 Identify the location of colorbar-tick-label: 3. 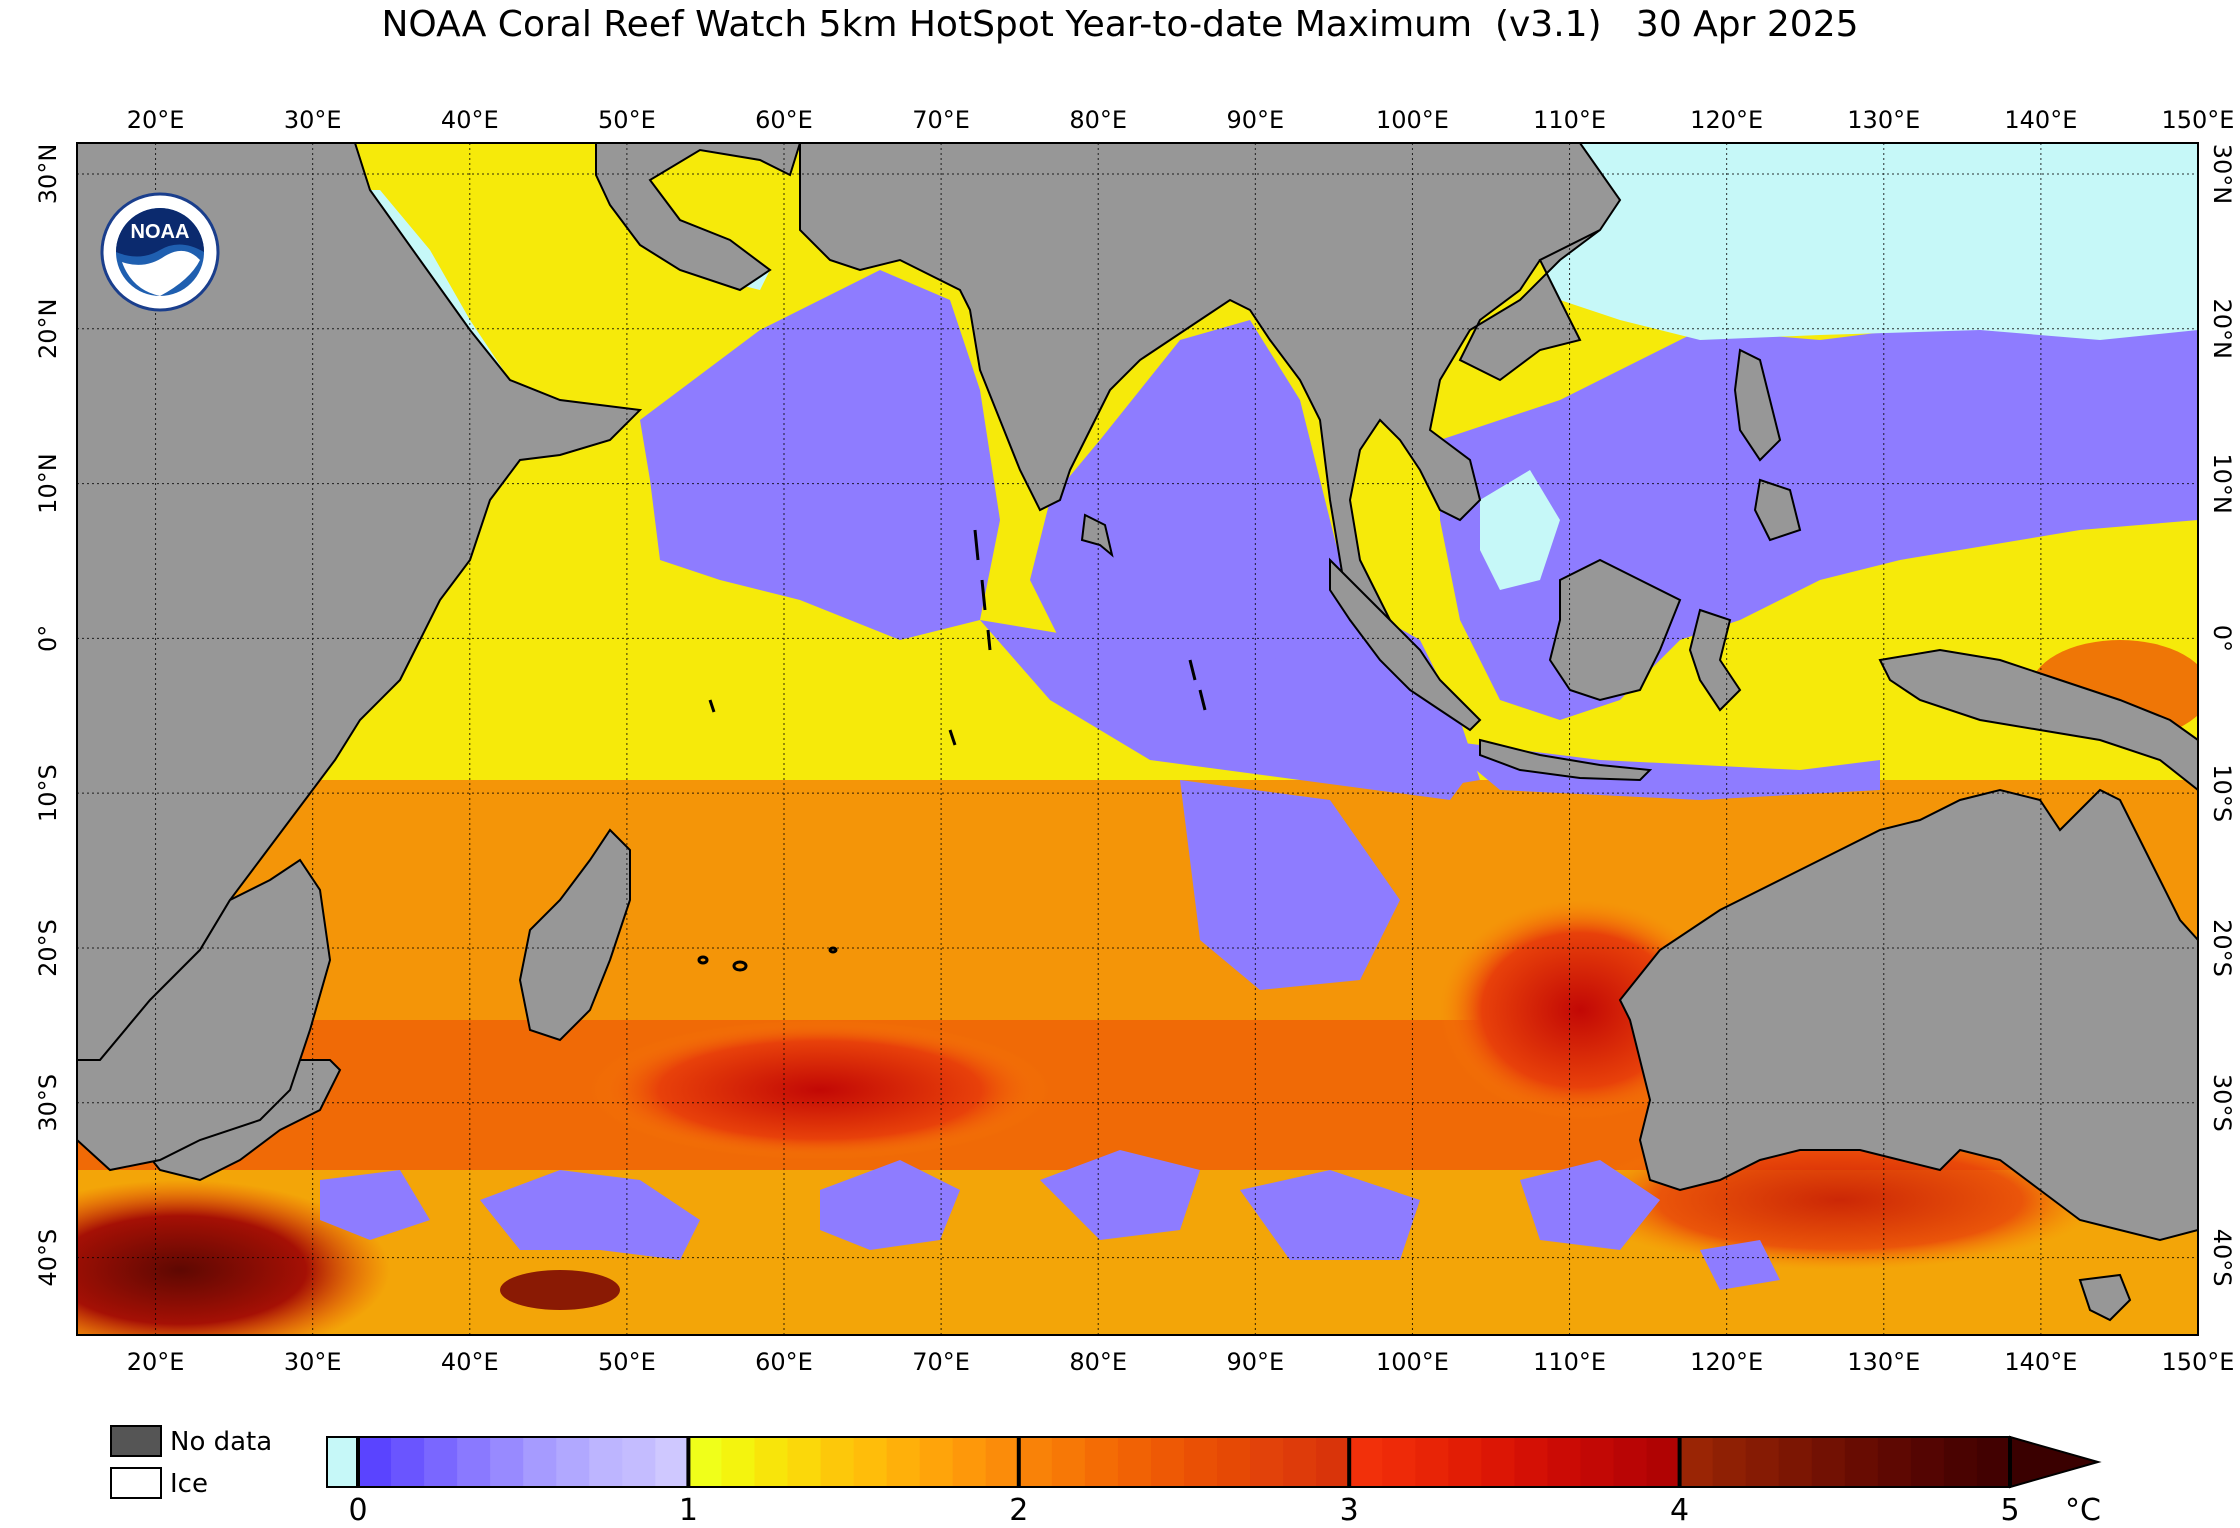
(1349, 1510).